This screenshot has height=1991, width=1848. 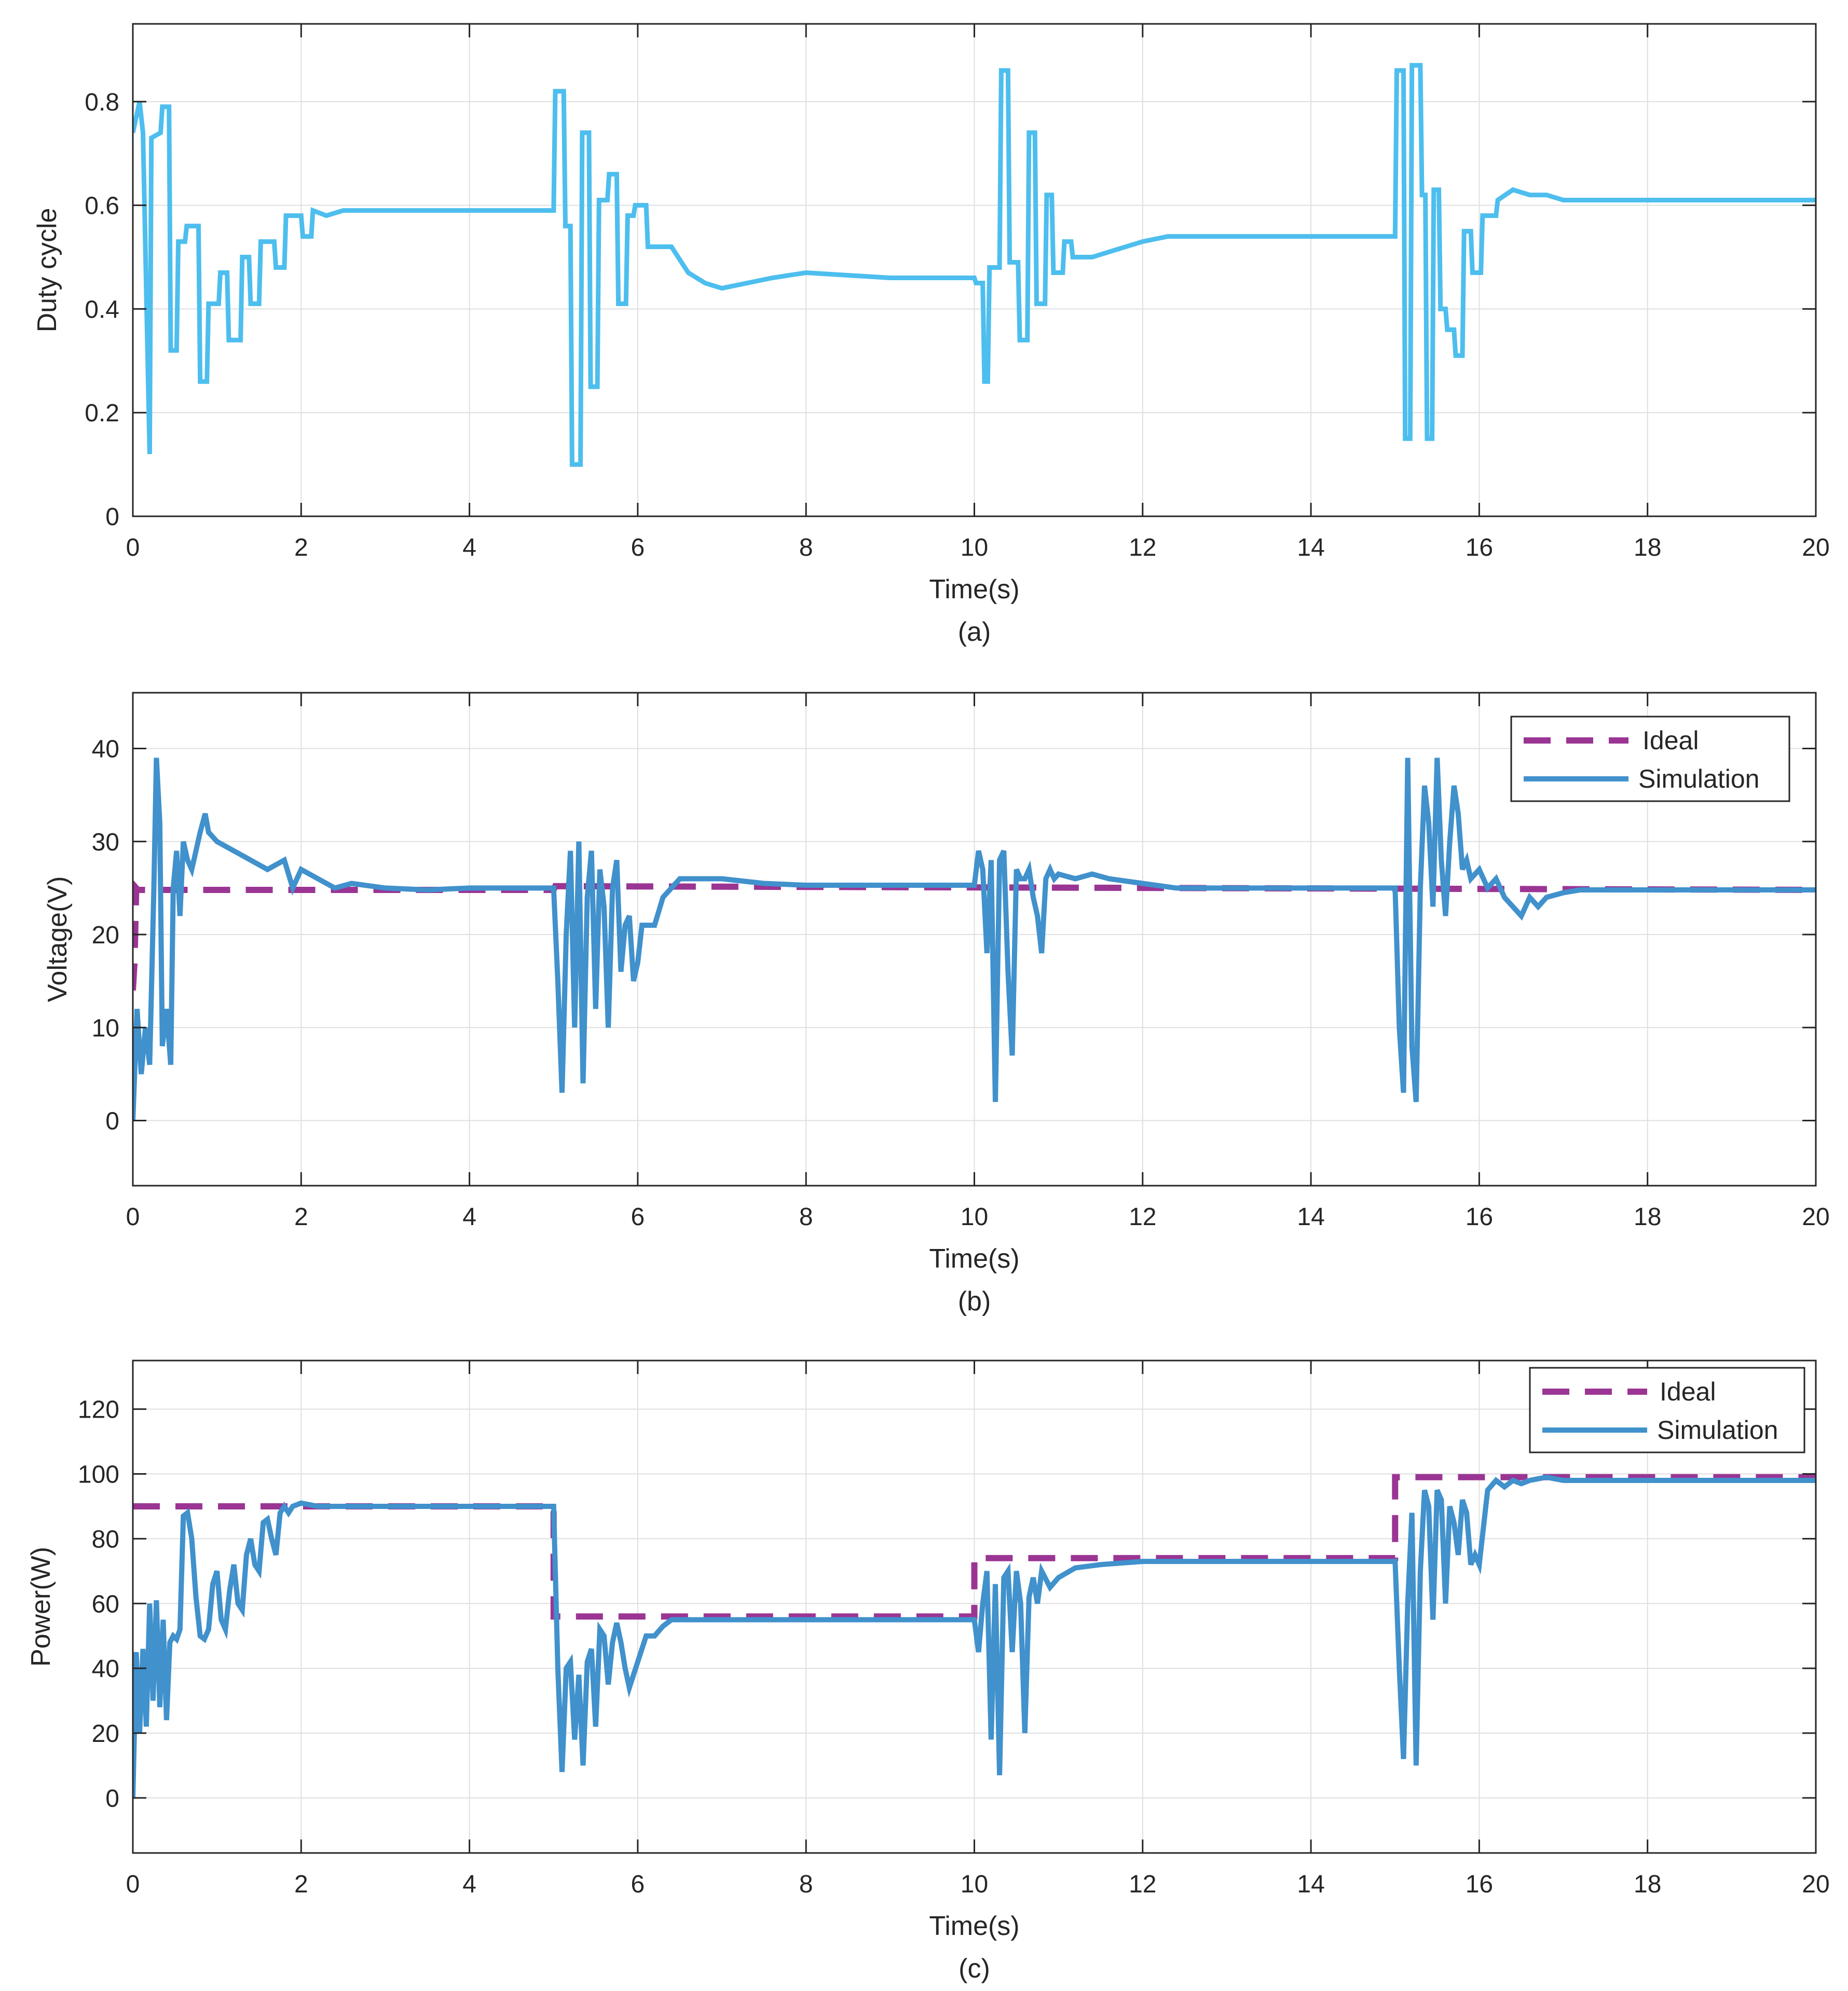 I want to click on power-legend-simulation-label: Simulation, so click(x=1717, y=1430).